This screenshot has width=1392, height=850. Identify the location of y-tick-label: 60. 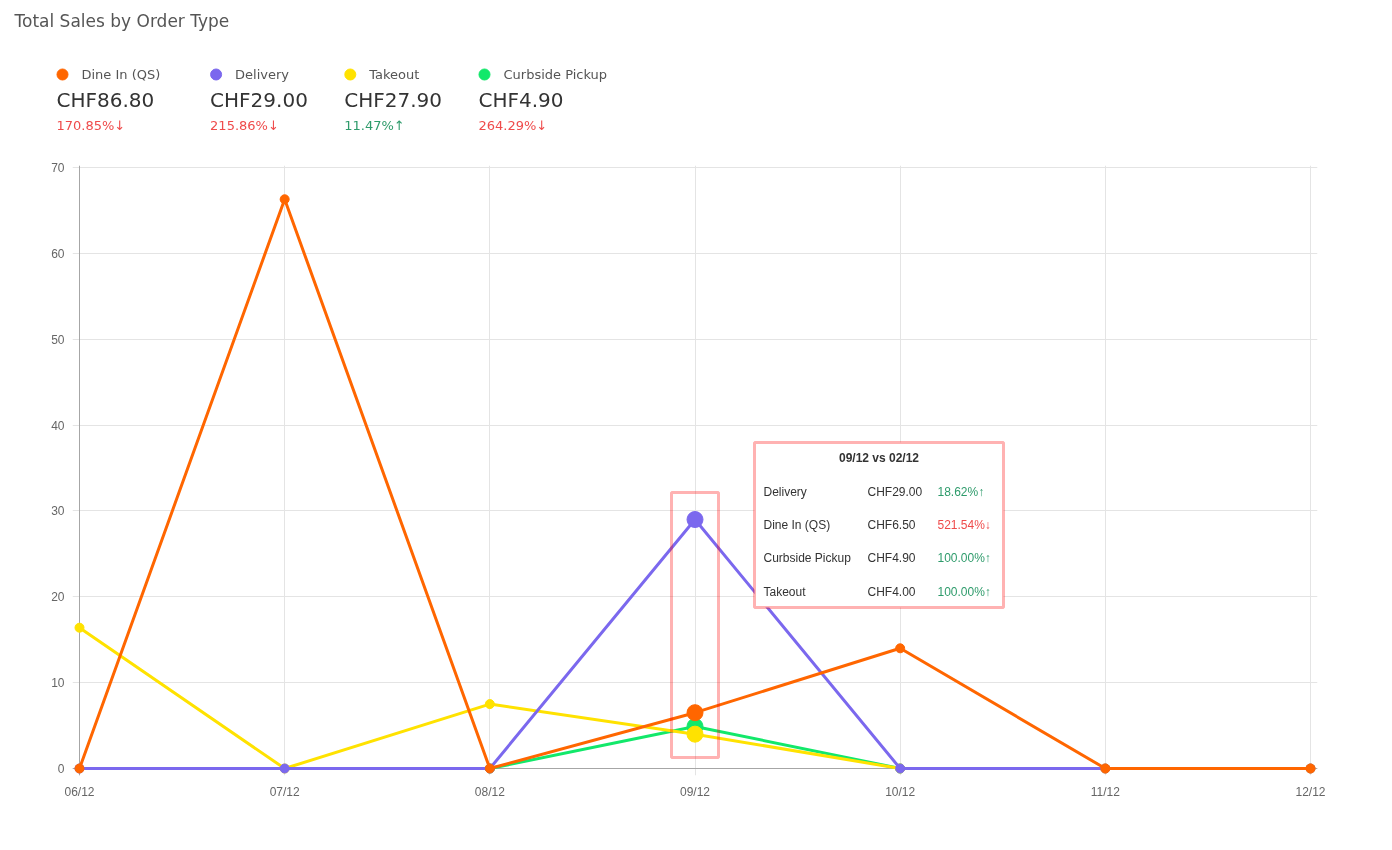
(58, 253).